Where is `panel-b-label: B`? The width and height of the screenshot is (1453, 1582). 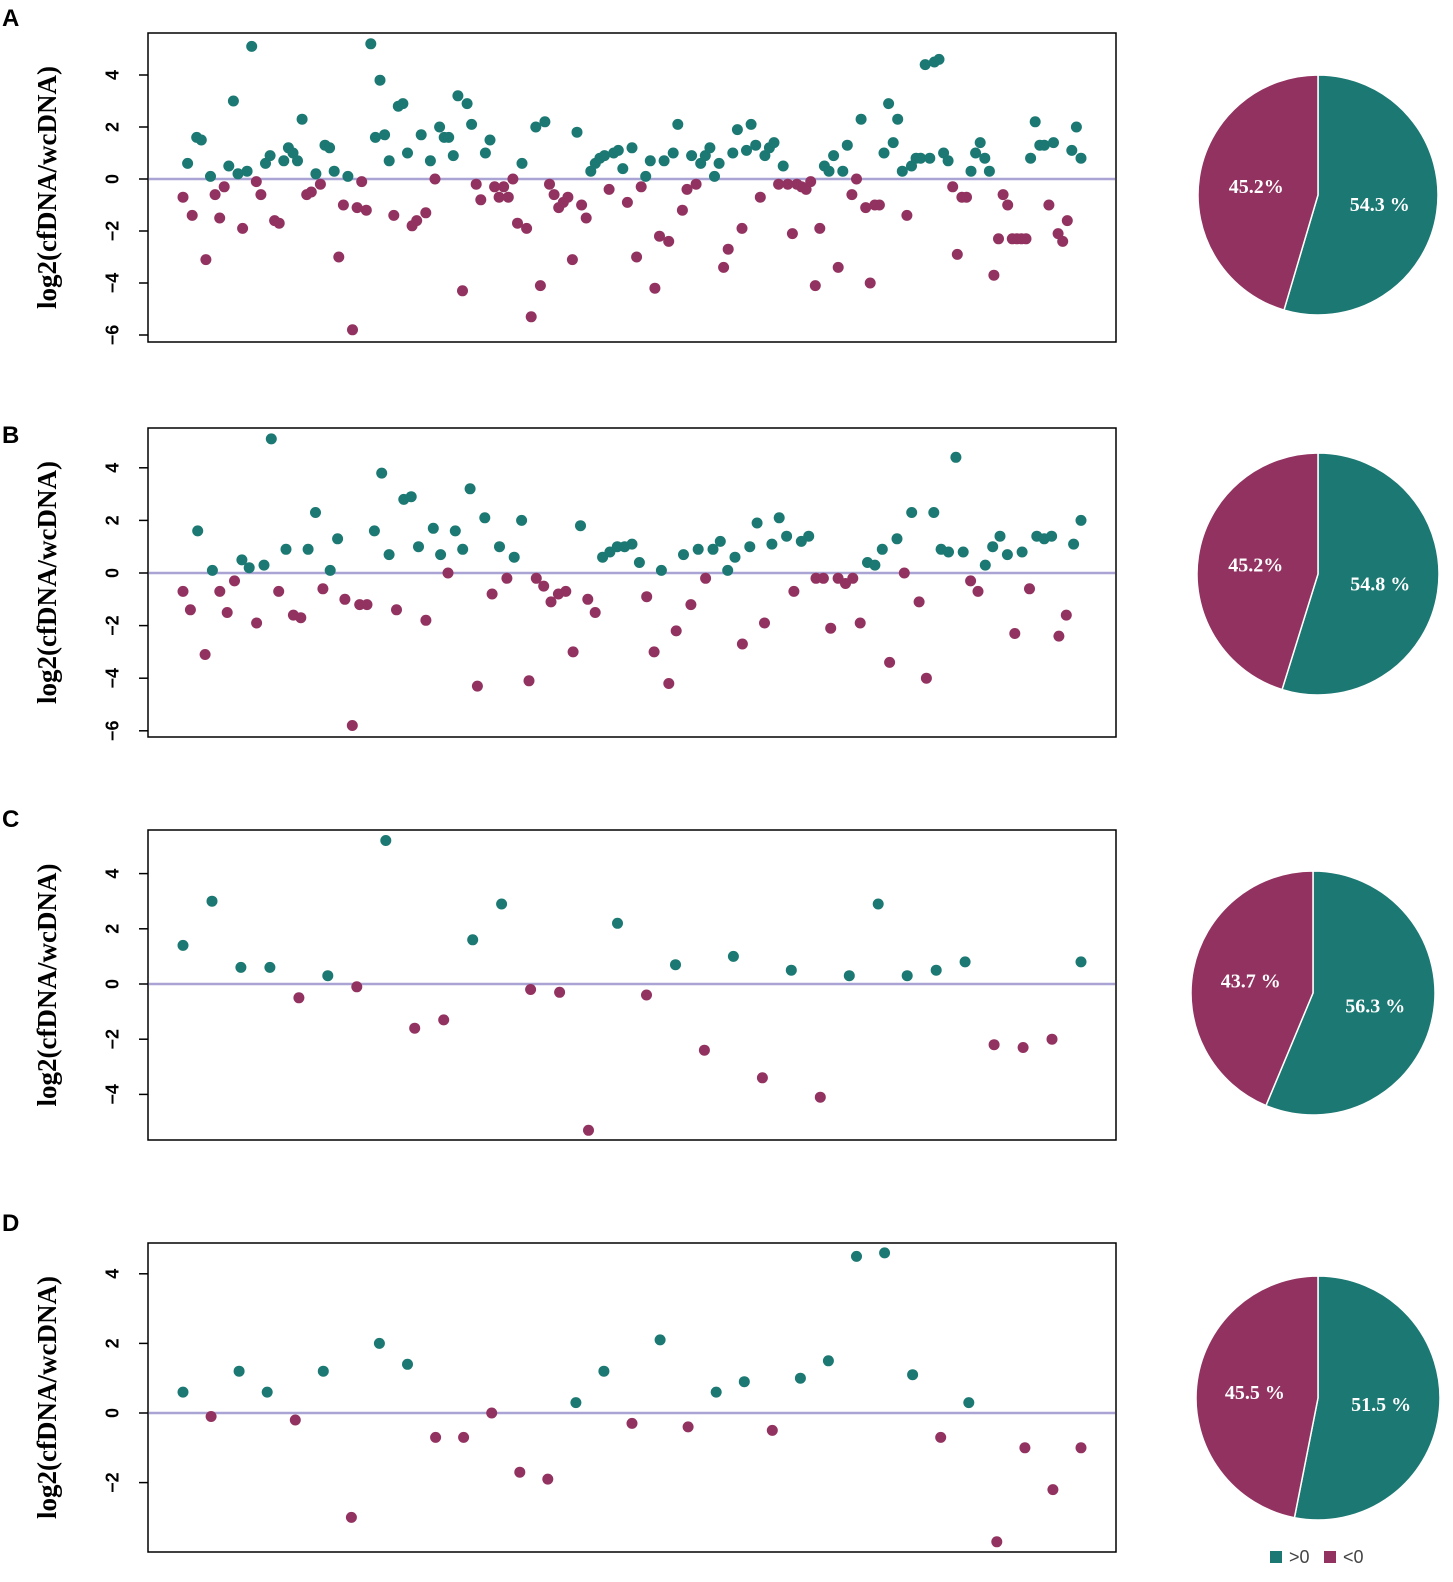
panel-b-label: B is located at coordinates (10, 435).